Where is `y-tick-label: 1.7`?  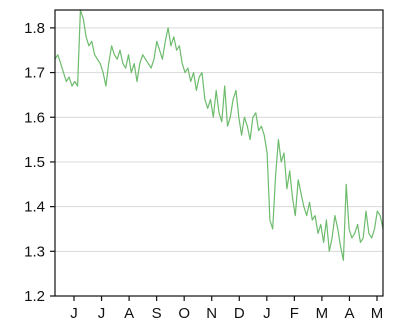
y-tick-label: 1.7 is located at coordinates (34, 73).